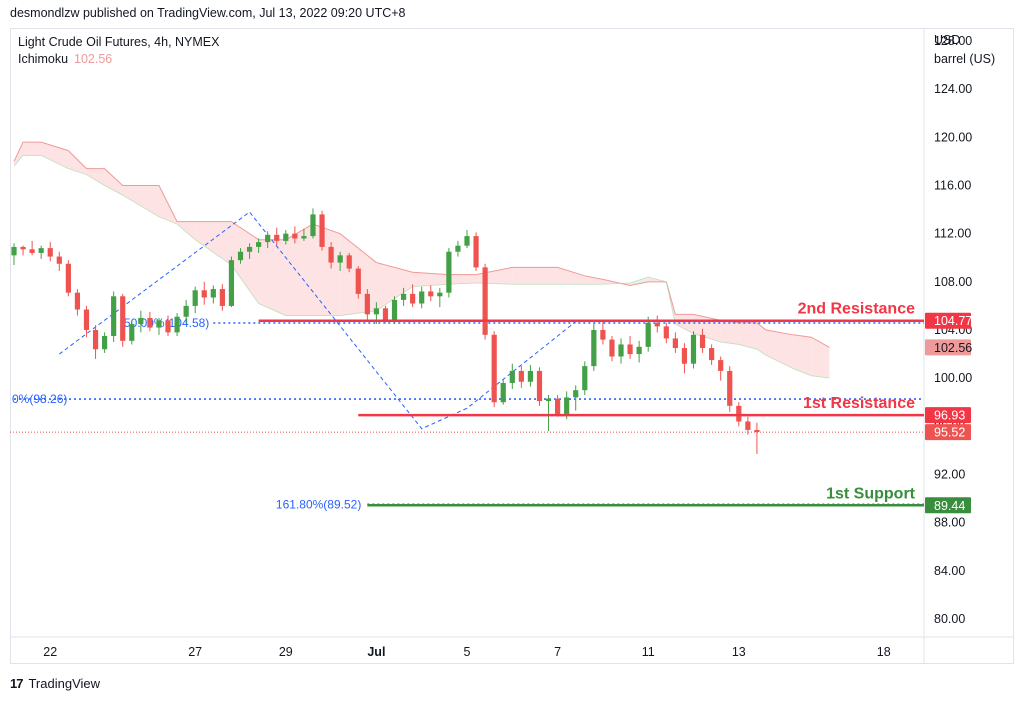  What do you see at coordinates (948, 347) in the screenshot?
I see `price-tag-ichimoku-bg` at bounding box center [948, 347].